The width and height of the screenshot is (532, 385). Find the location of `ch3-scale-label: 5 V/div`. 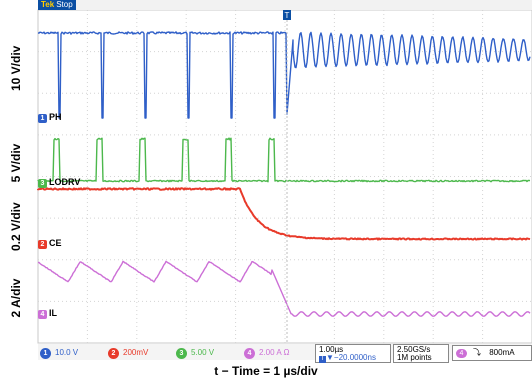

ch3-scale-label: 5 V/div is located at coordinates (16, 163).